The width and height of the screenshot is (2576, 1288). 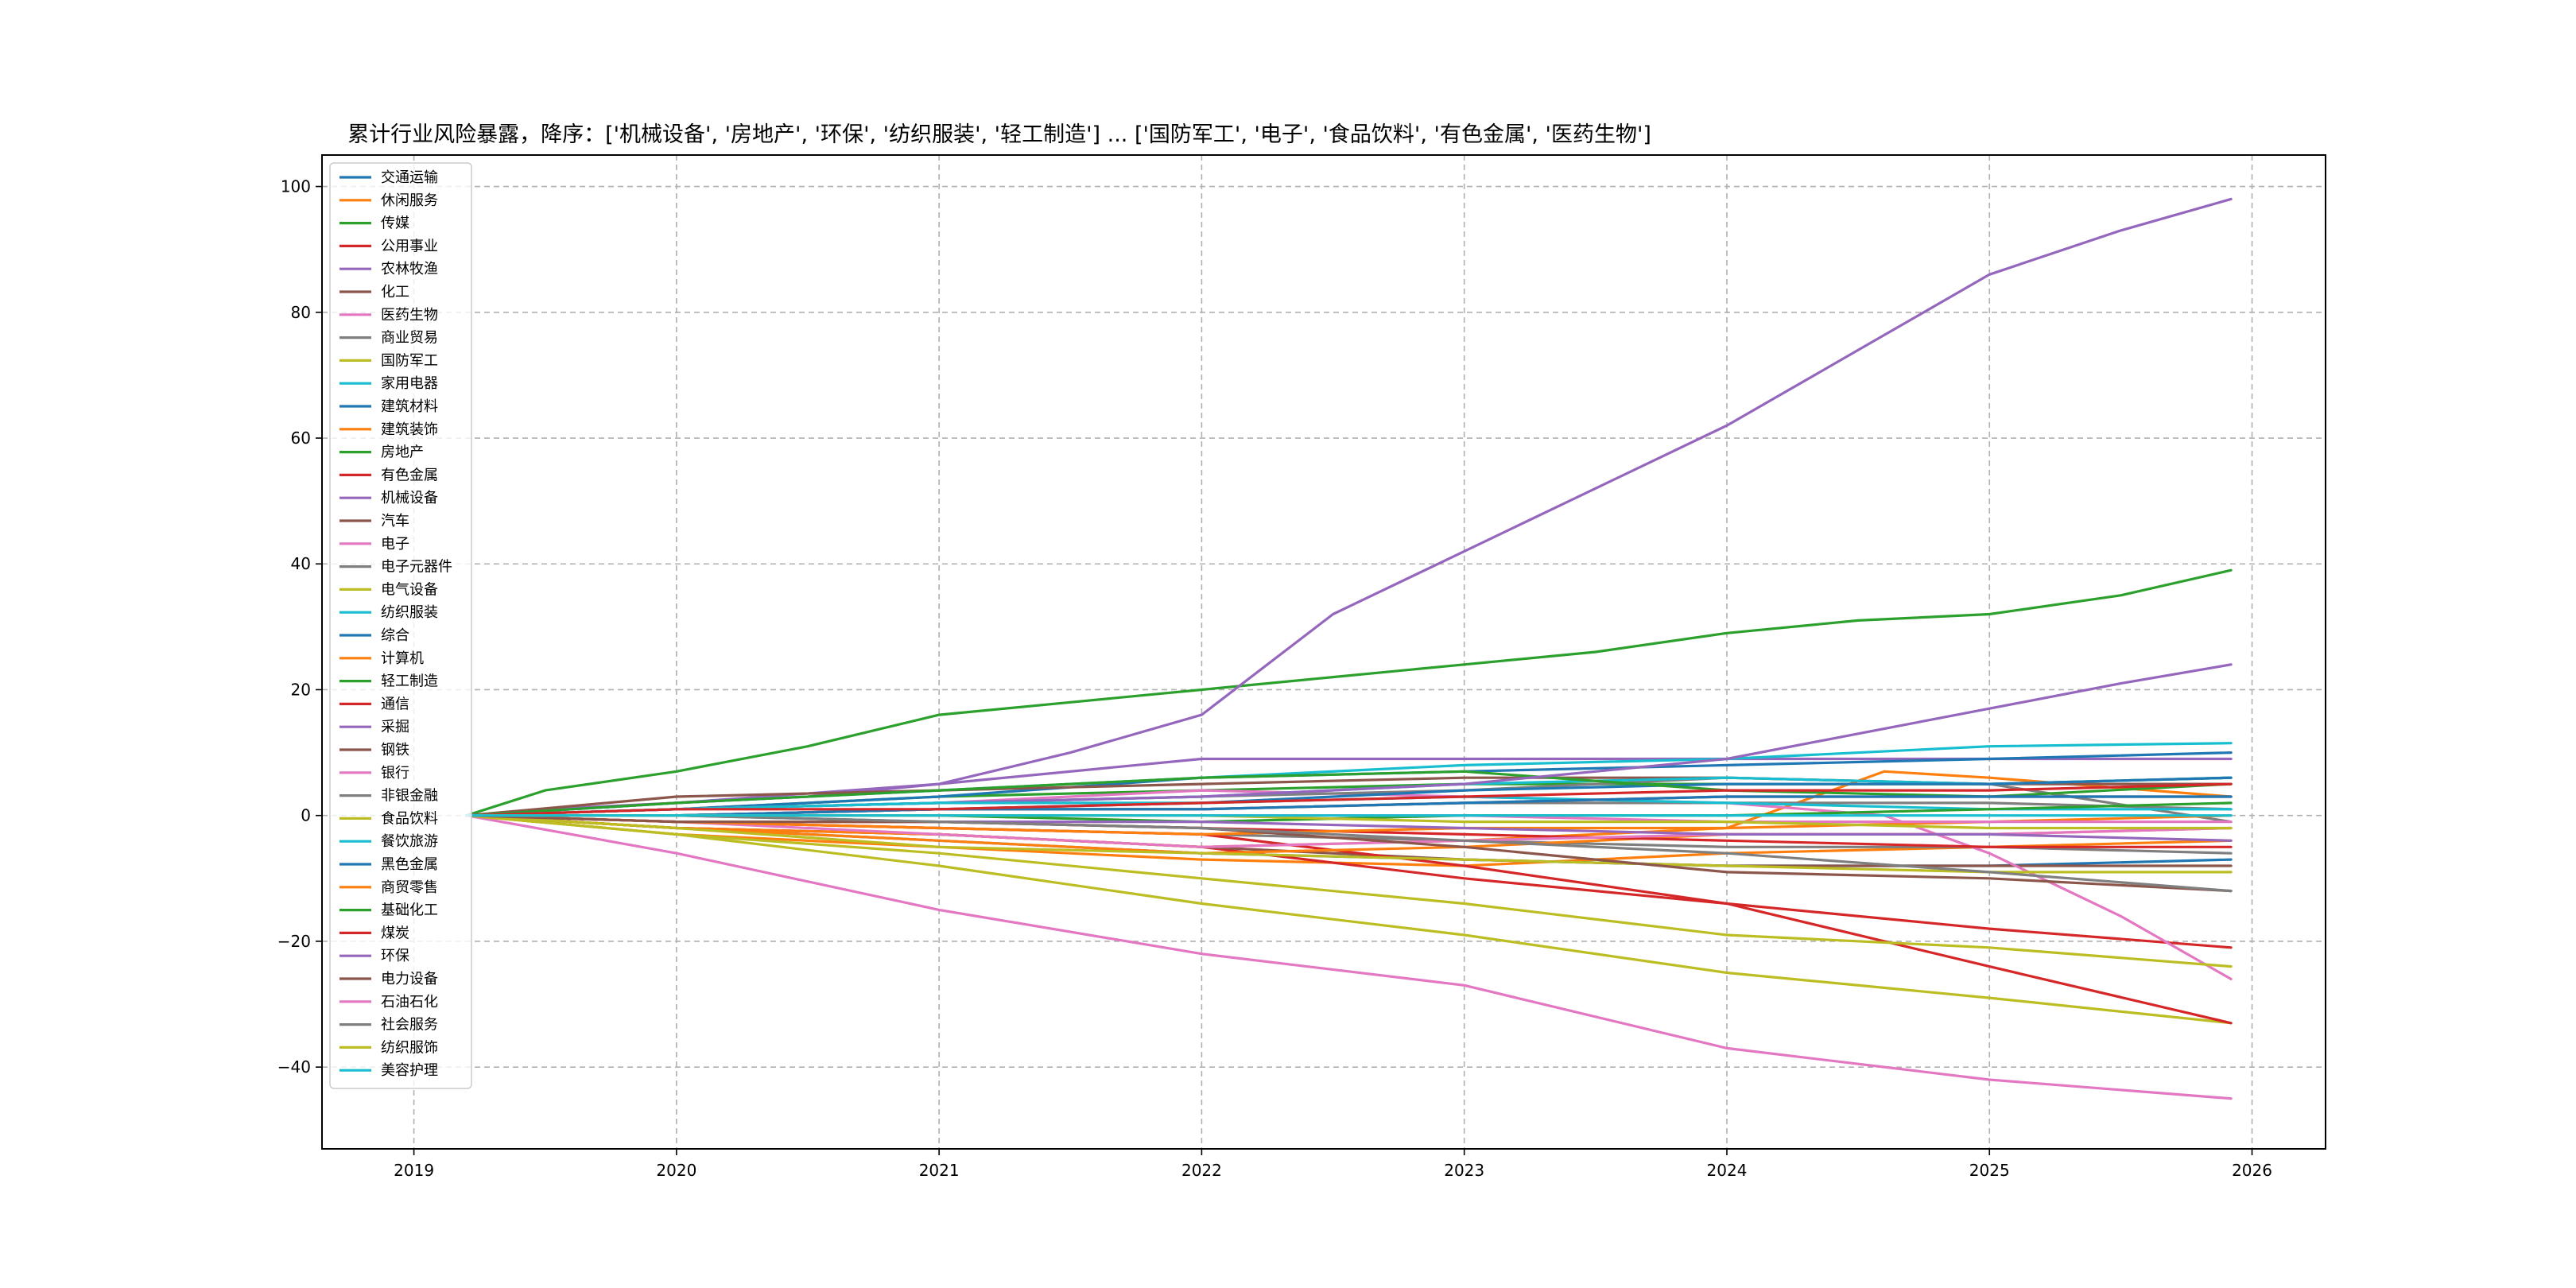 I want to click on legend-label: 汽车, so click(x=395, y=522).